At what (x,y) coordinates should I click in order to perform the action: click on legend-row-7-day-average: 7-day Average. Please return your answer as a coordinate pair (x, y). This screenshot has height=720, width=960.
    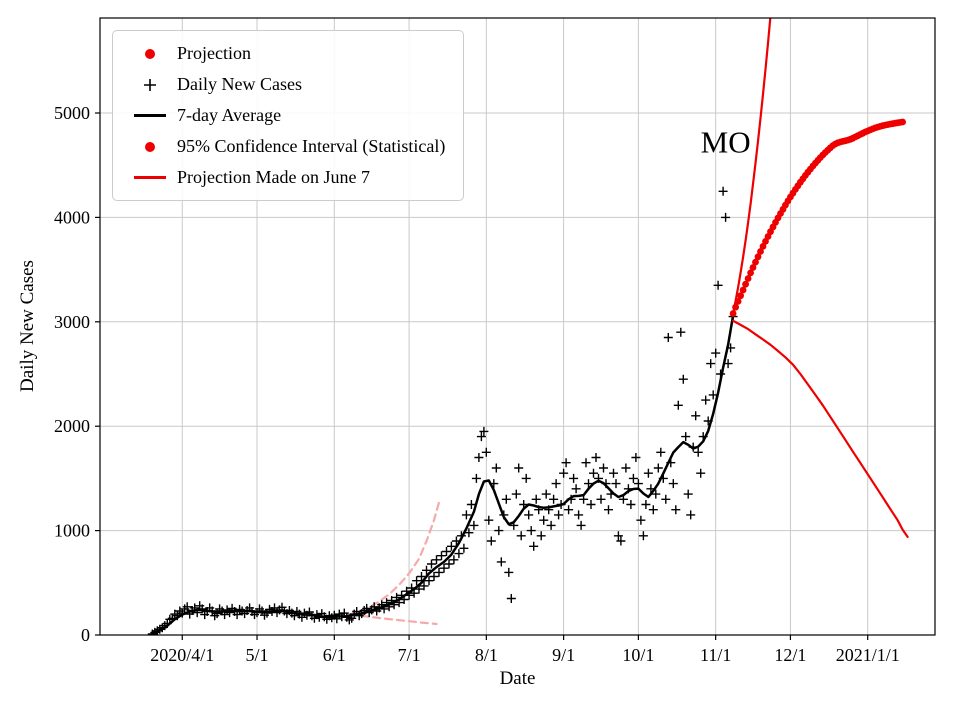
    Looking at the image, I should click on (284, 115).